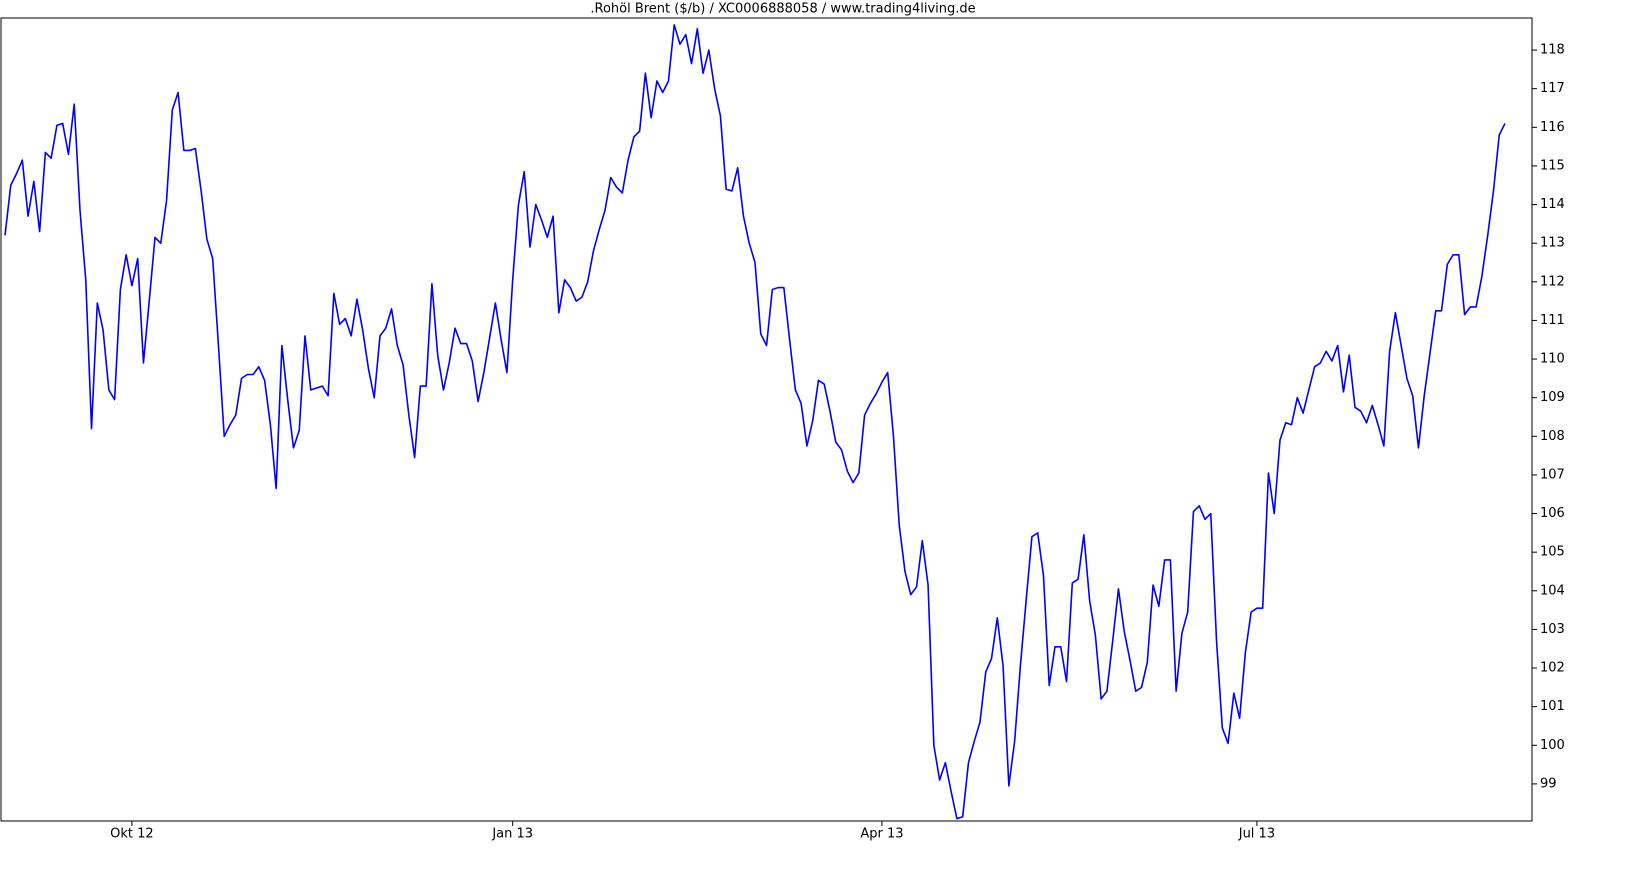  I want to click on y-tick-label: 109, so click(1552, 397).